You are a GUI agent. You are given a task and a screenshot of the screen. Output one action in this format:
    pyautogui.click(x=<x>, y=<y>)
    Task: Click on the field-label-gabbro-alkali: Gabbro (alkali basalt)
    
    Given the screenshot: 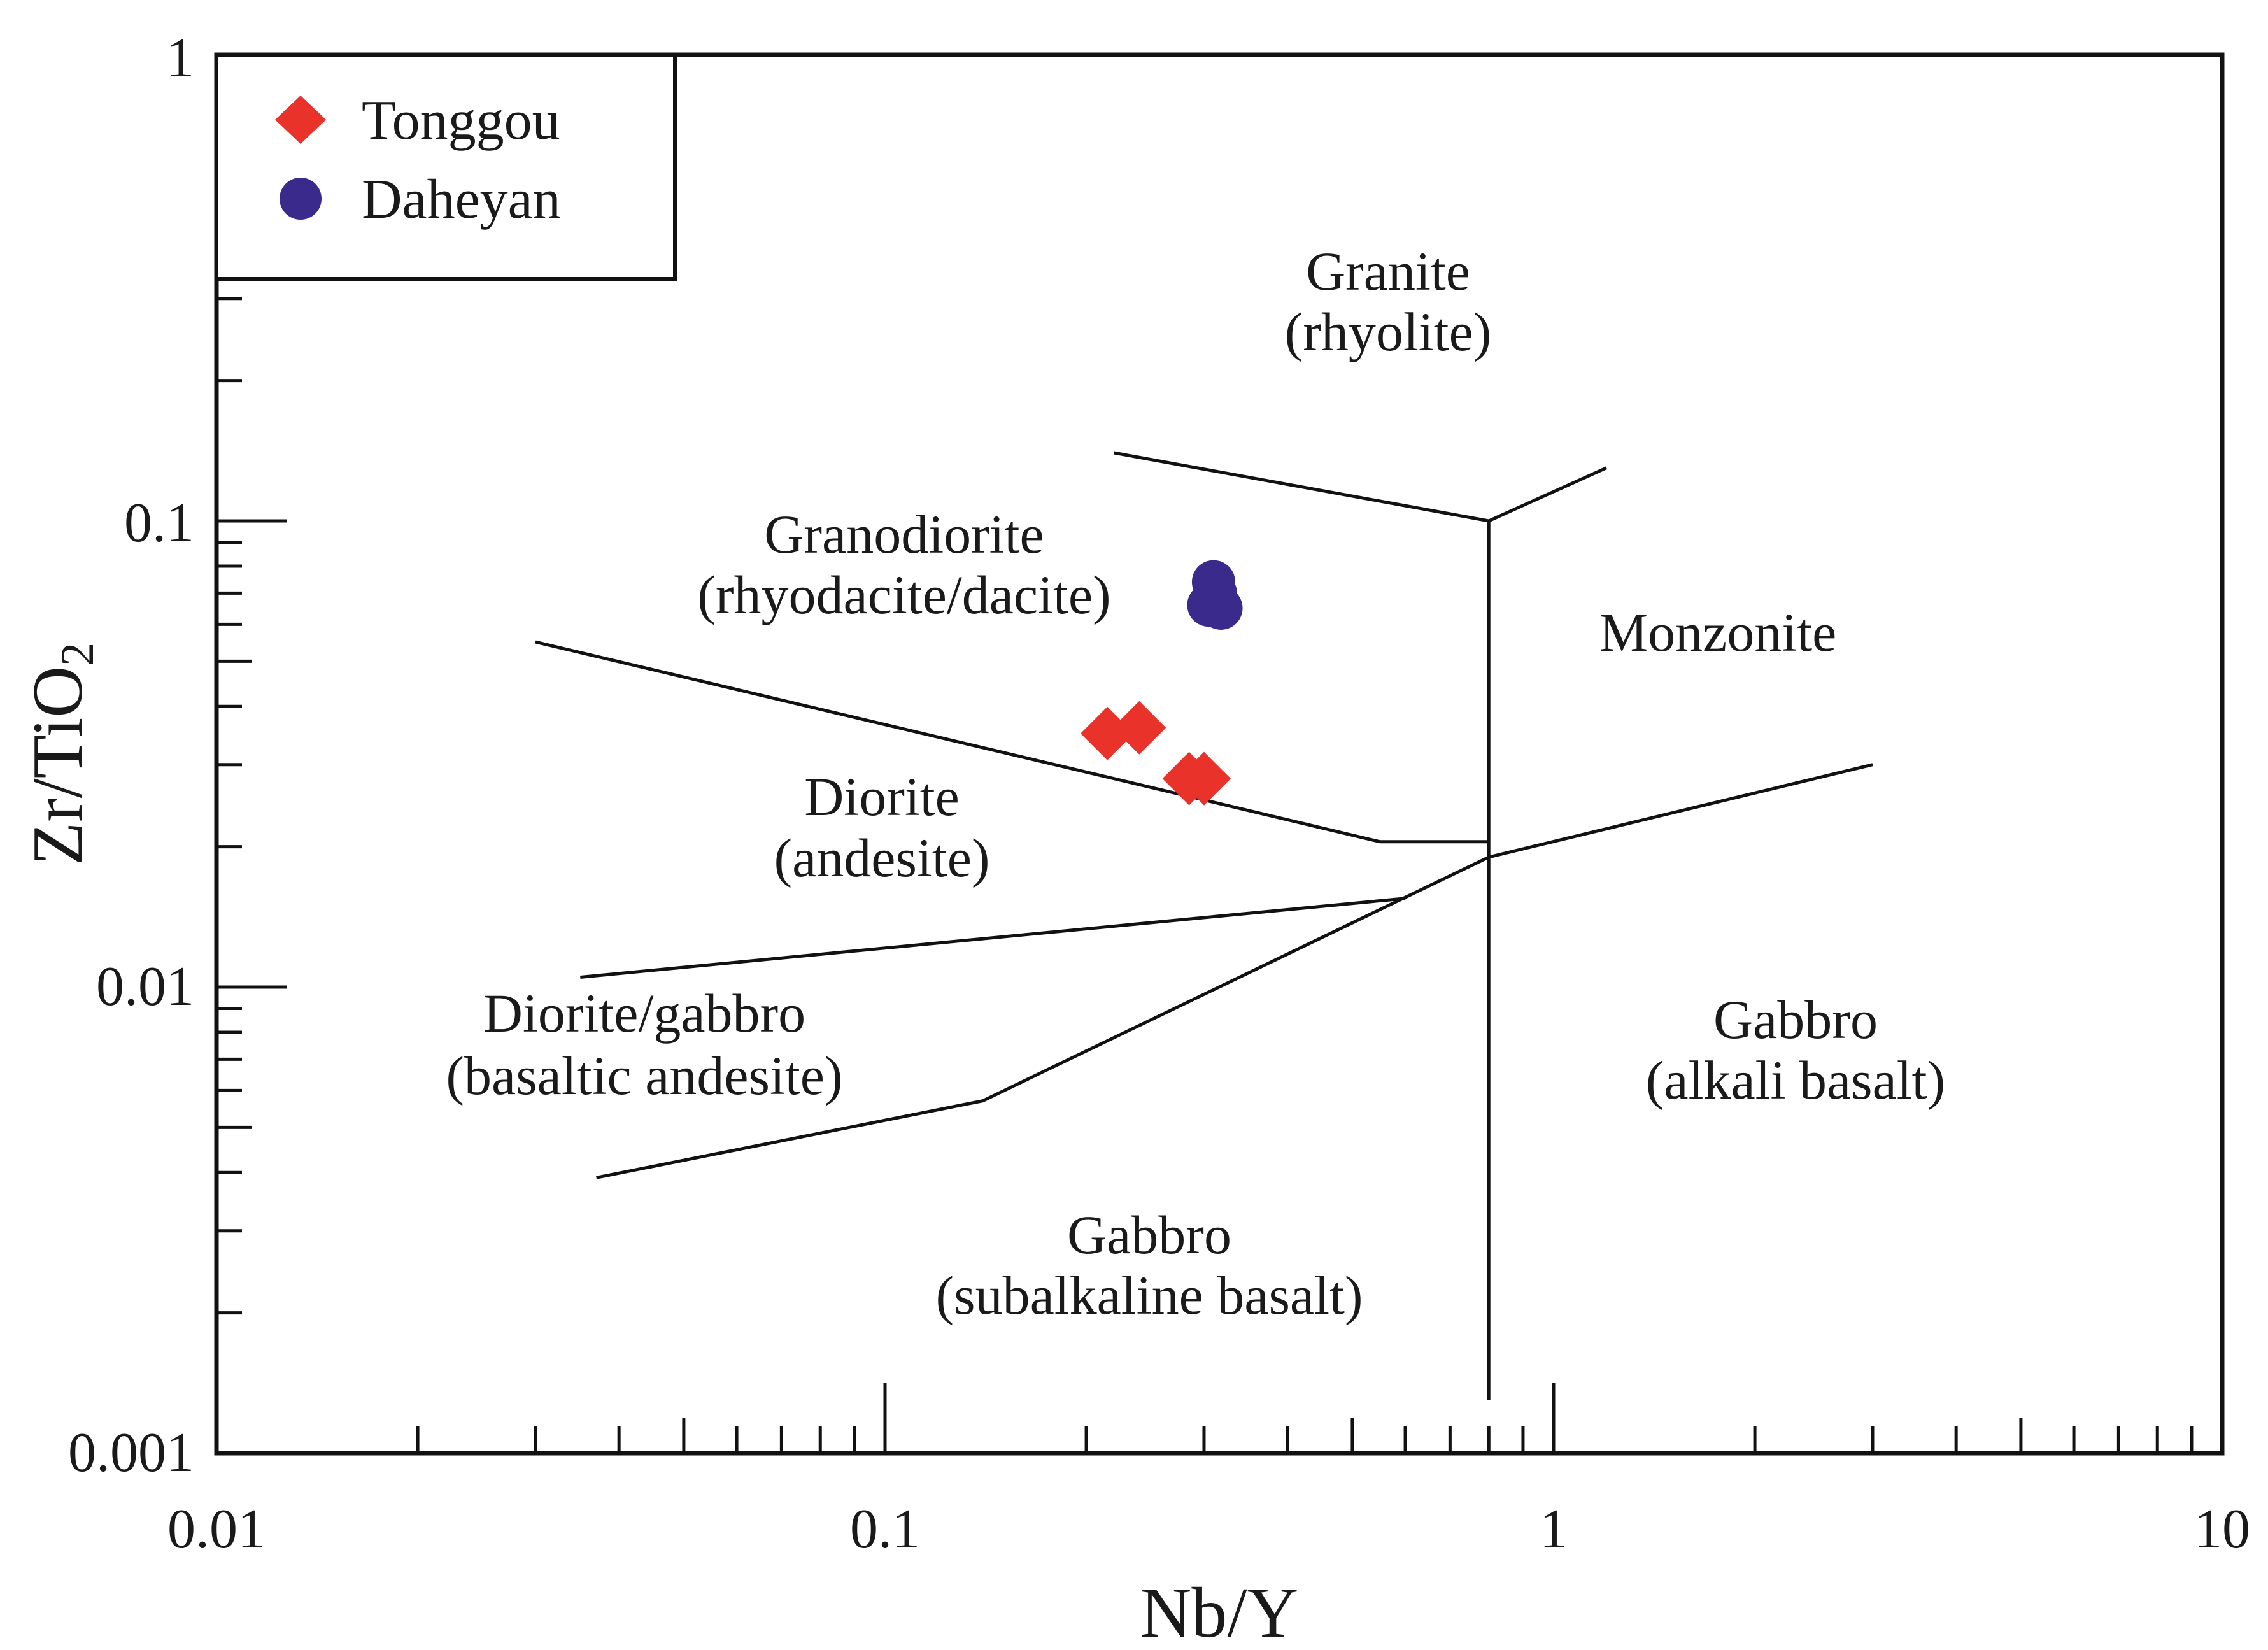 What is the action you would take?
    pyautogui.click(x=1795, y=1050)
    